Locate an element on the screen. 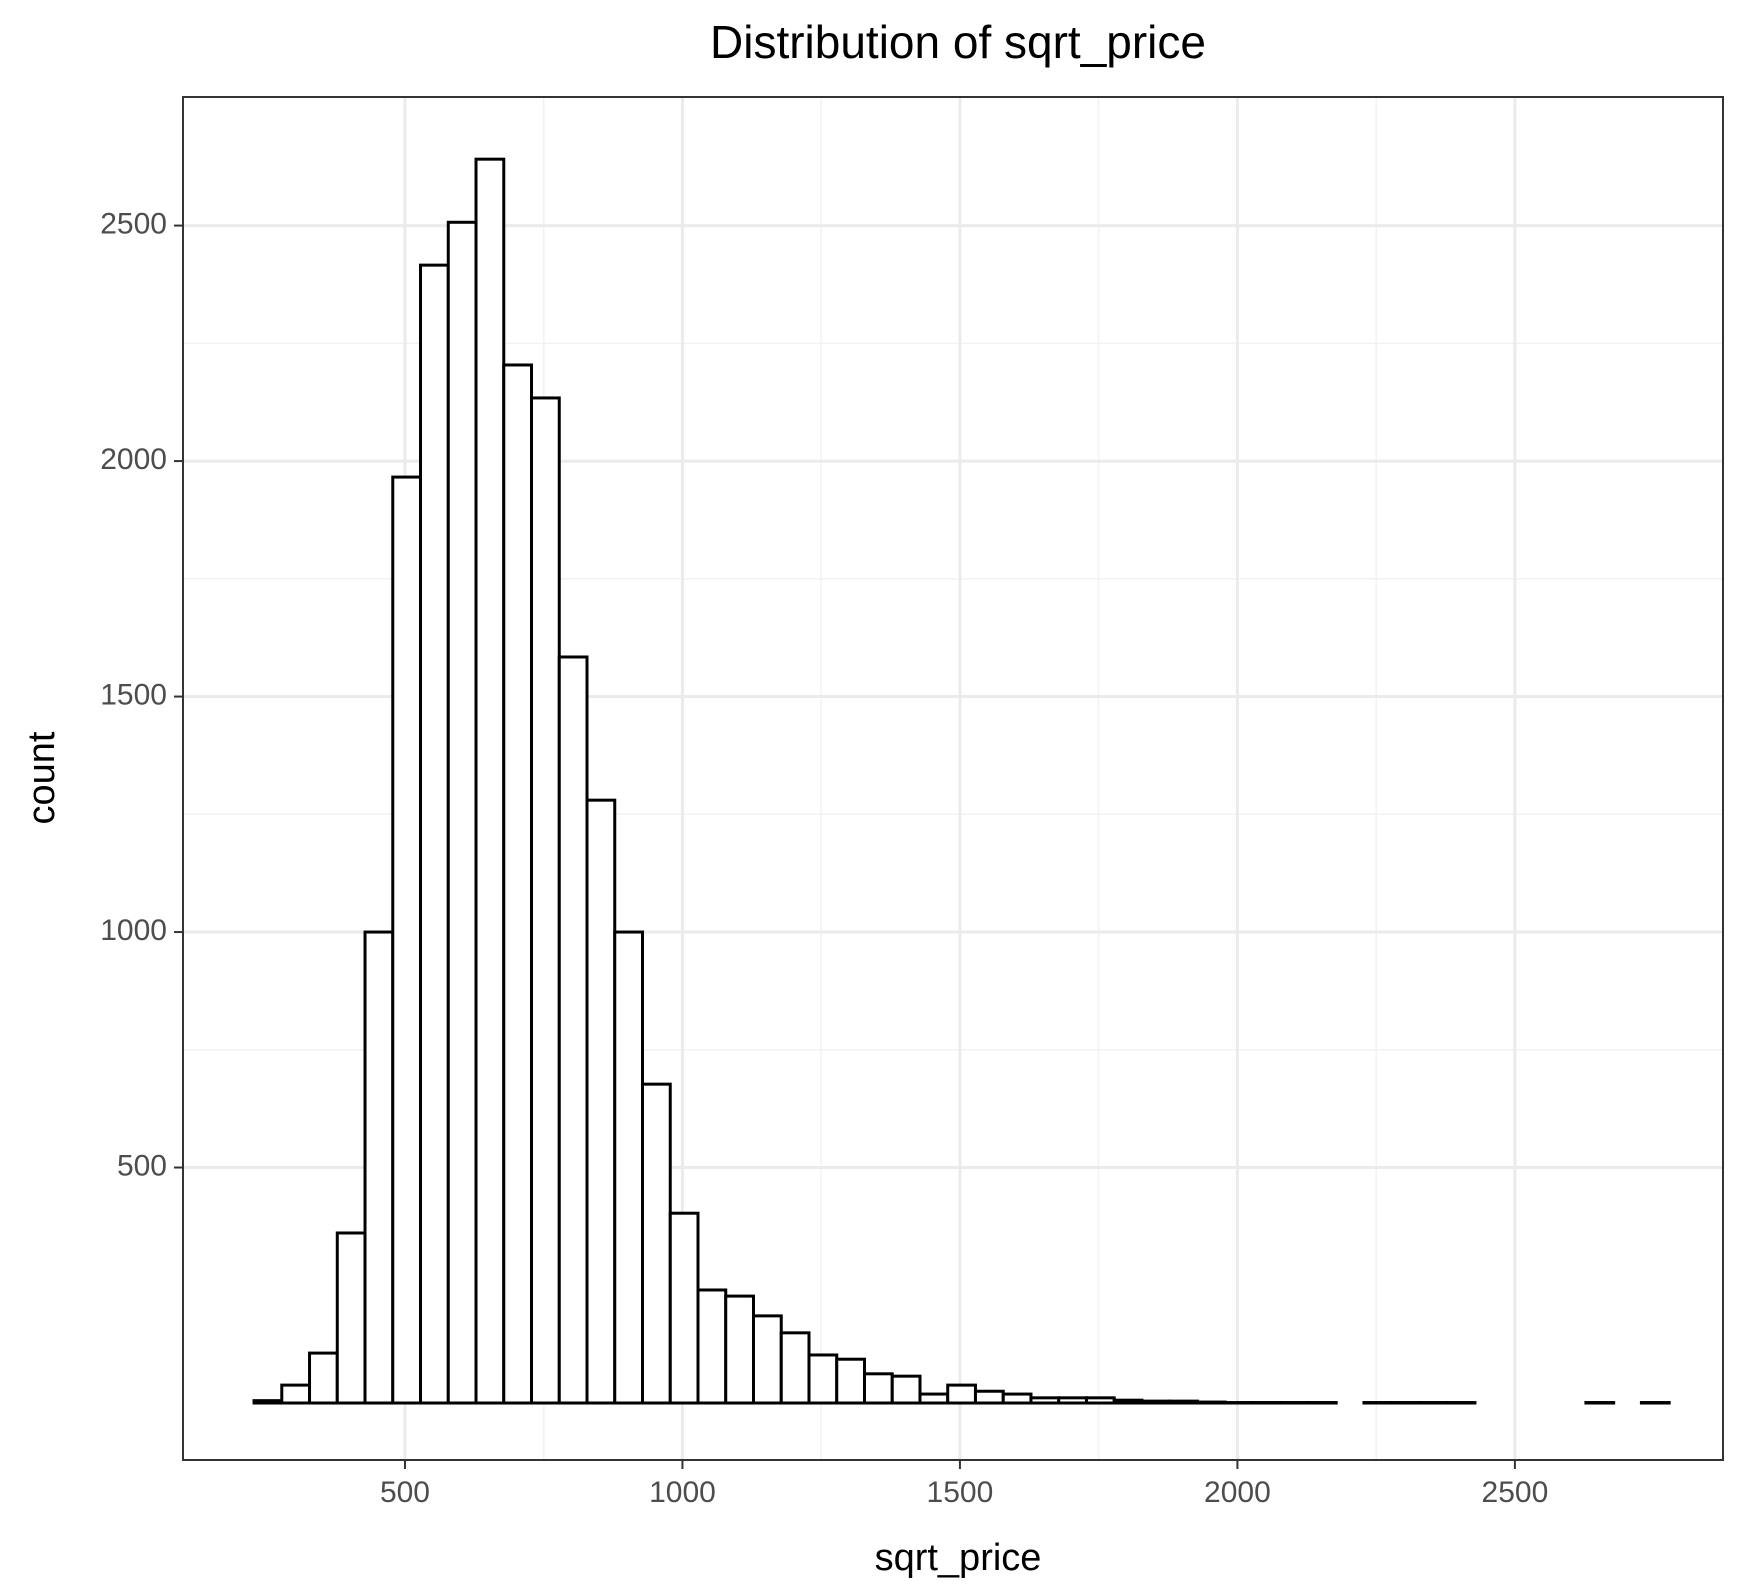 The image size is (1753, 1596). y-tick-label: 500 is located at coordinates (142, 1165).